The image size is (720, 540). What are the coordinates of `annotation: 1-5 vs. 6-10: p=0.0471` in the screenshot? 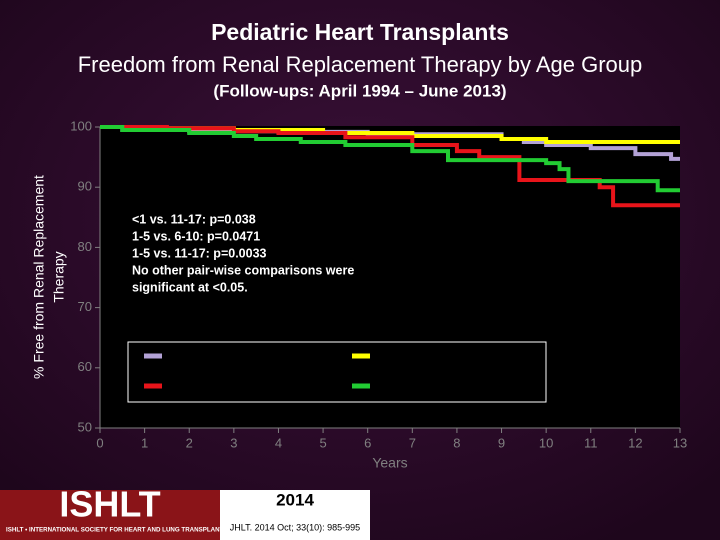 It's located at (196, 236).